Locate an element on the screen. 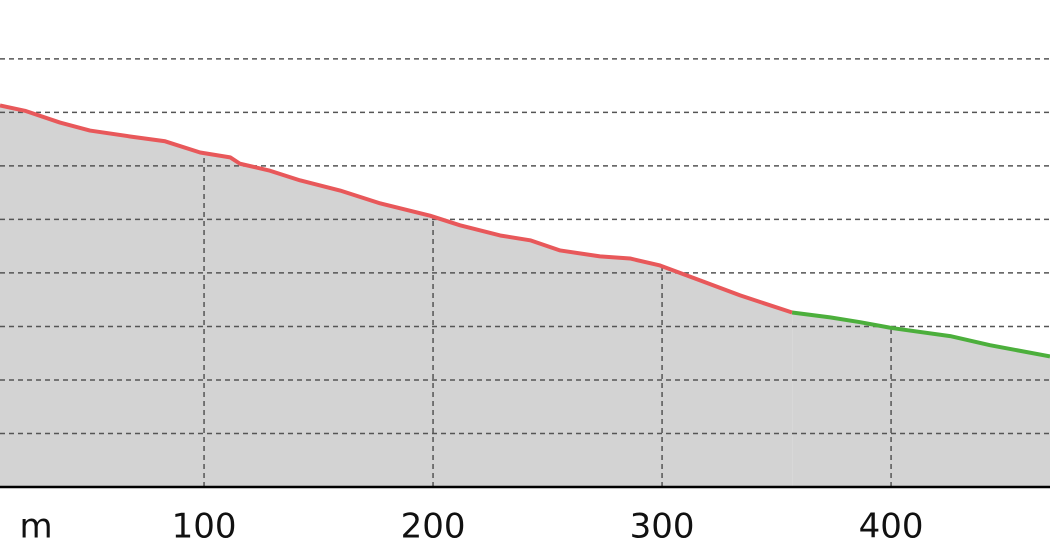 Image resolution: width=1050 pixels, height=560 pixels. area-fill is located at coordinates (921, 399).